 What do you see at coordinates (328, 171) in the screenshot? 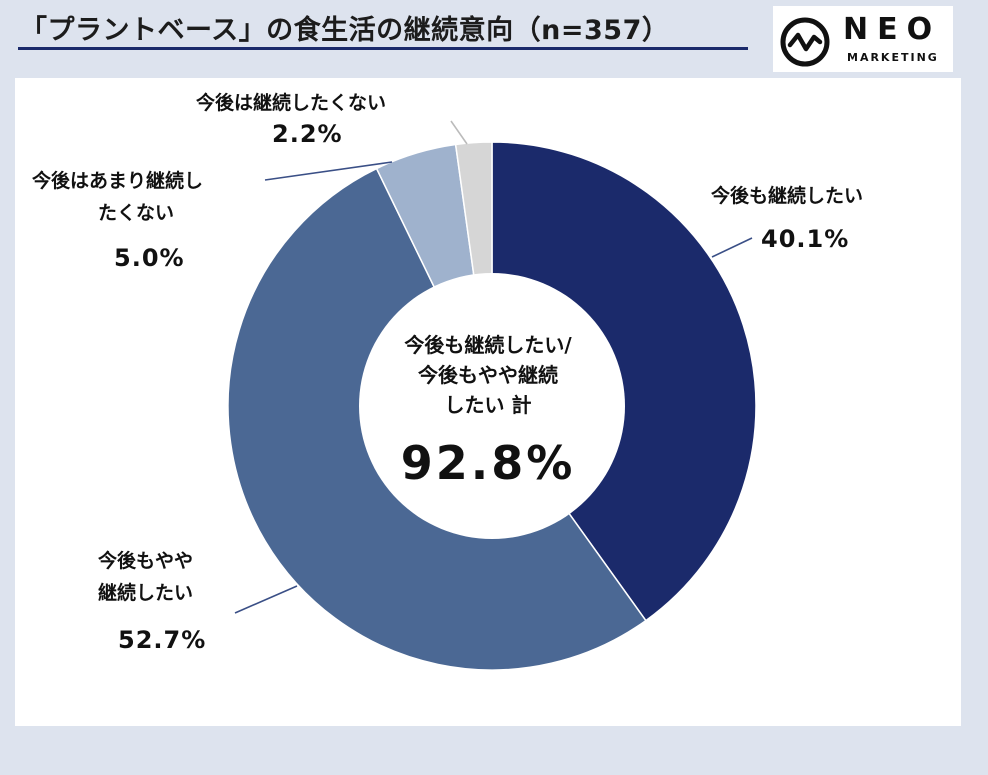
I see `leader-line-not-much` at bounding box center [328, 171].